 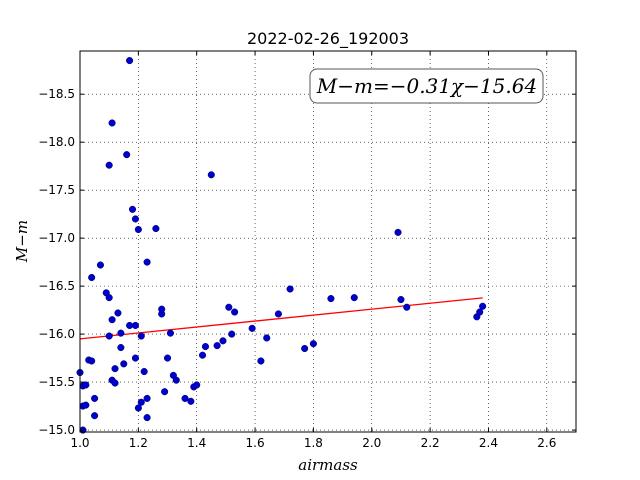 I want to click on y-tick-label: −17.0, so click(x=56, y=238).